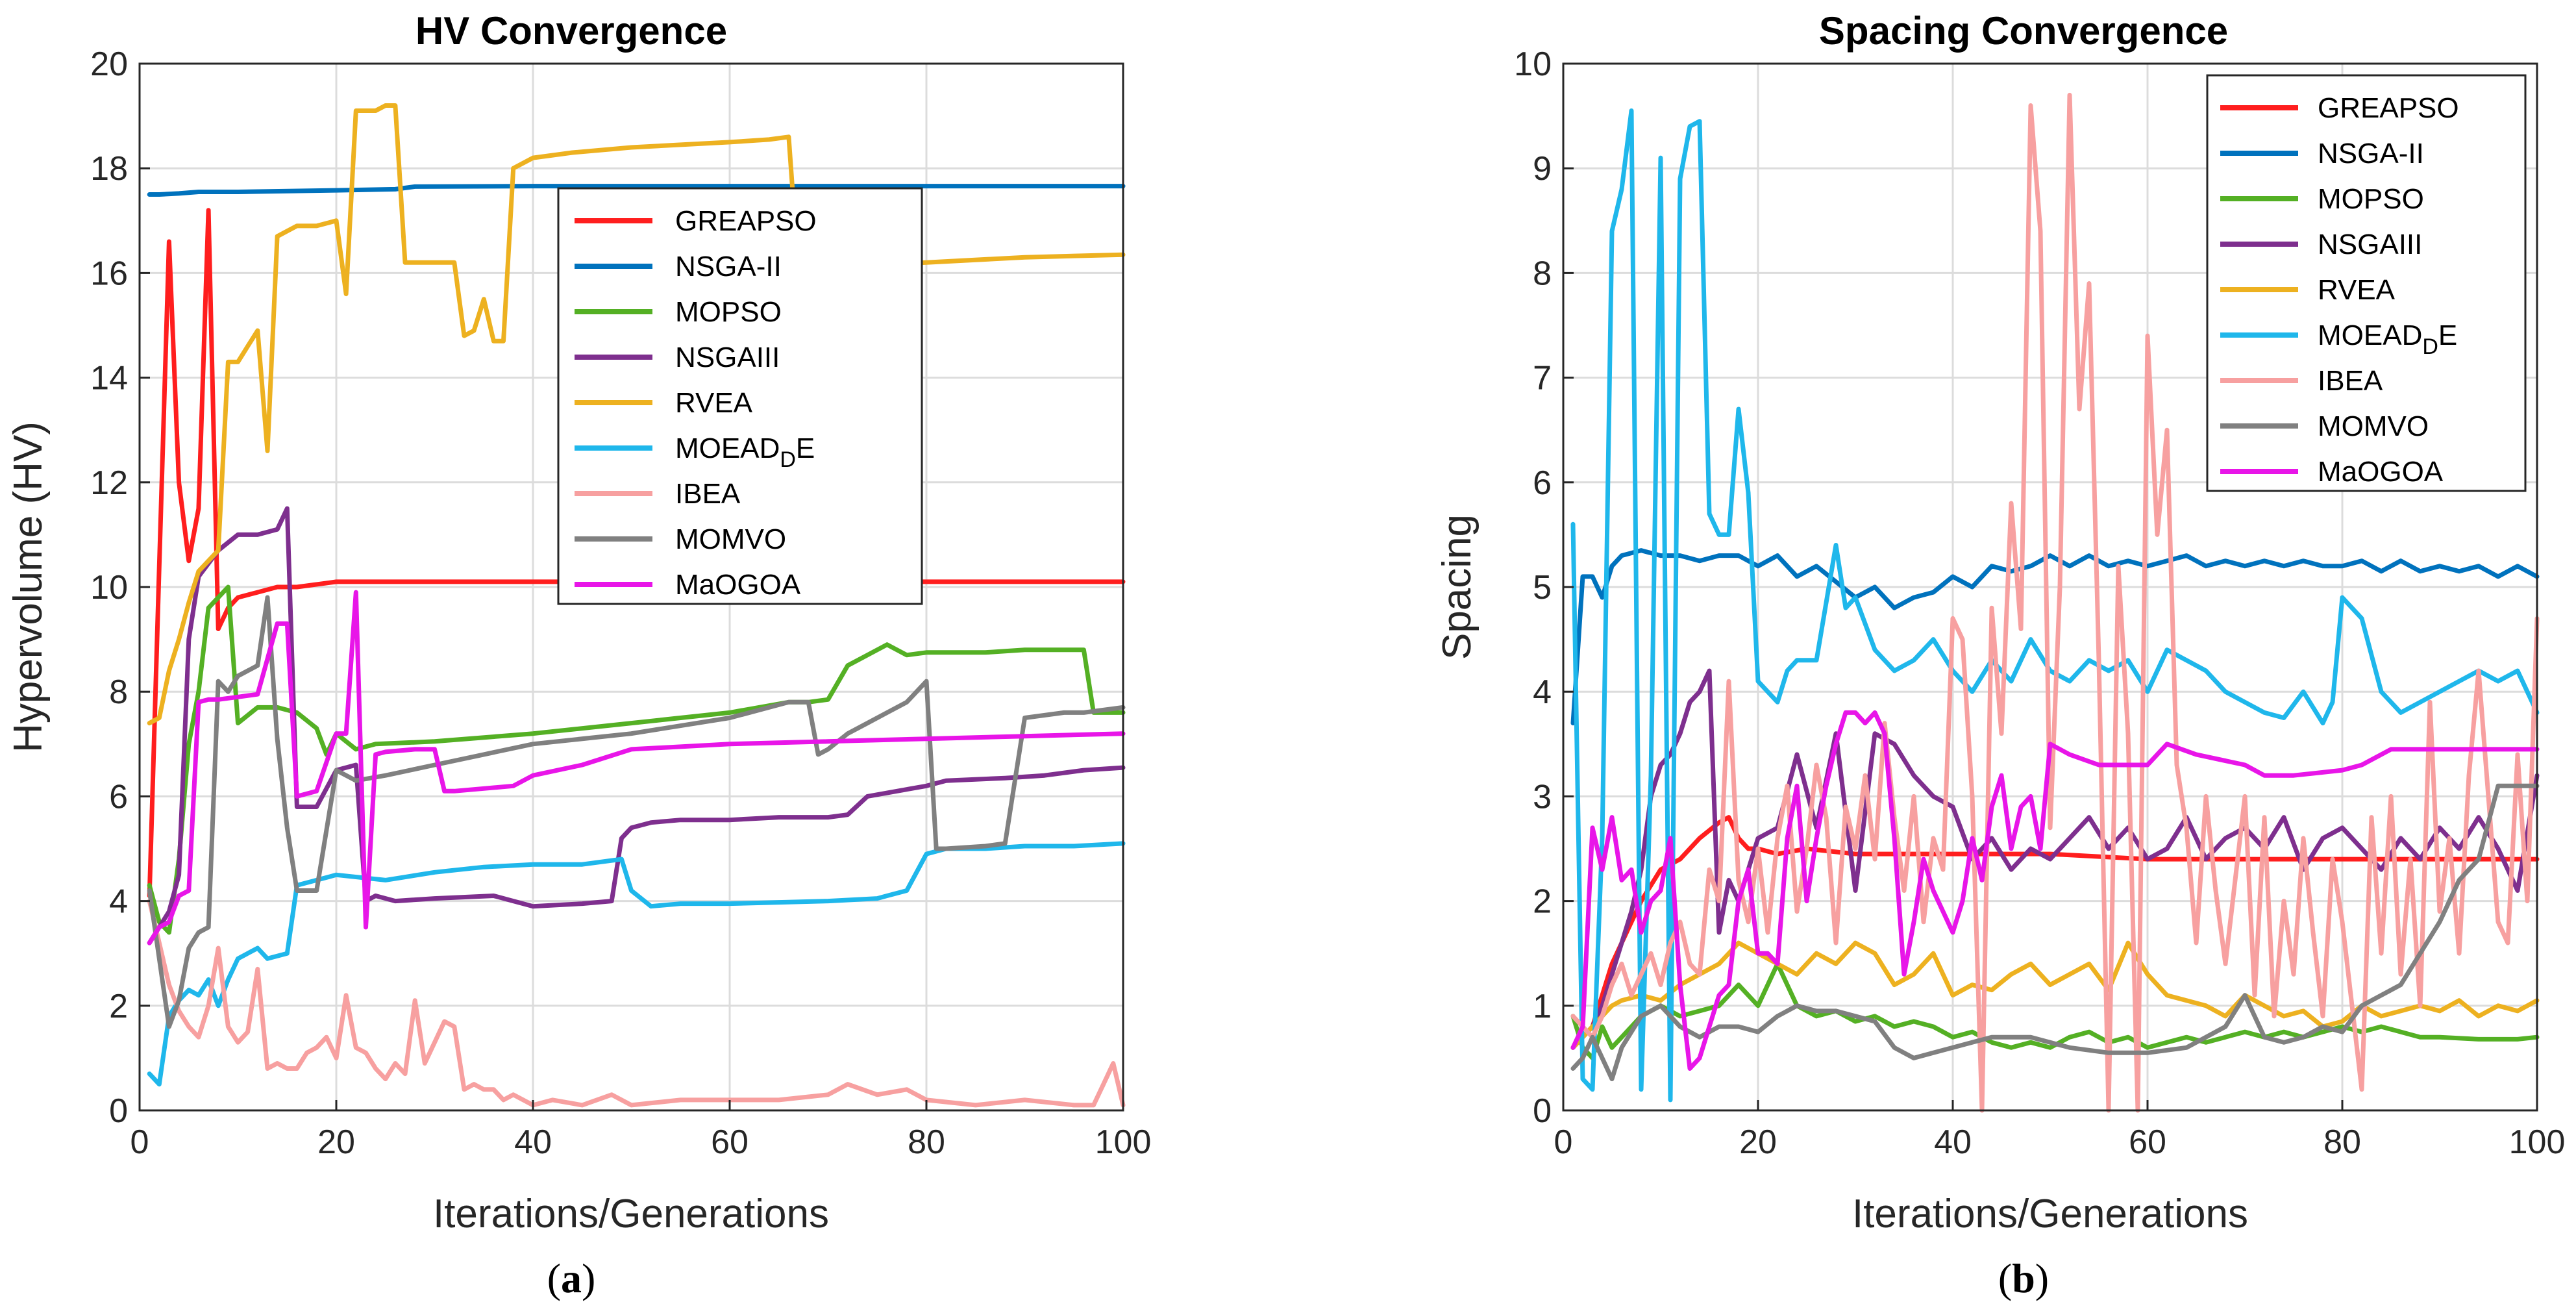  I want to click on spacing-y-tick-label: 10, so click(1533, 64).